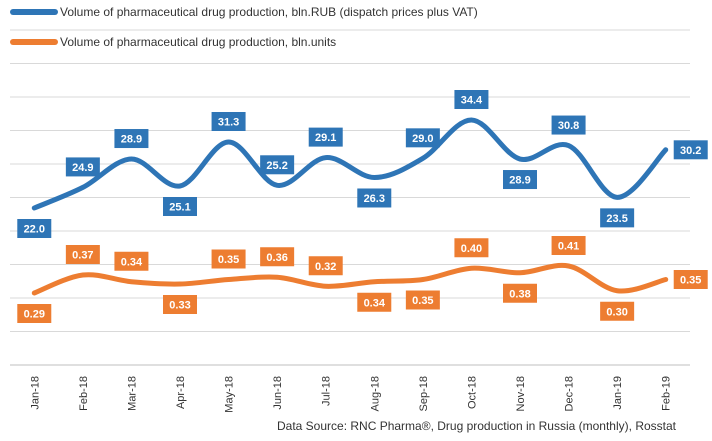 This screenshot has width=712, height=441. I want to click on data-label: 0.41, so click(568, 245).